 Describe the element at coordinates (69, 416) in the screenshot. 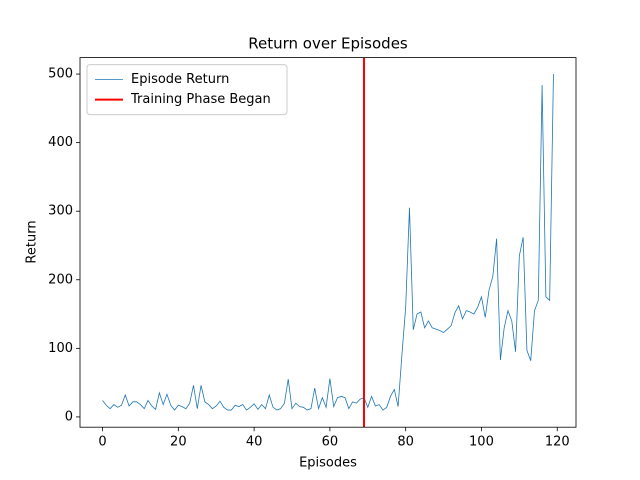

I see `y-tick-label: 0` at that location.